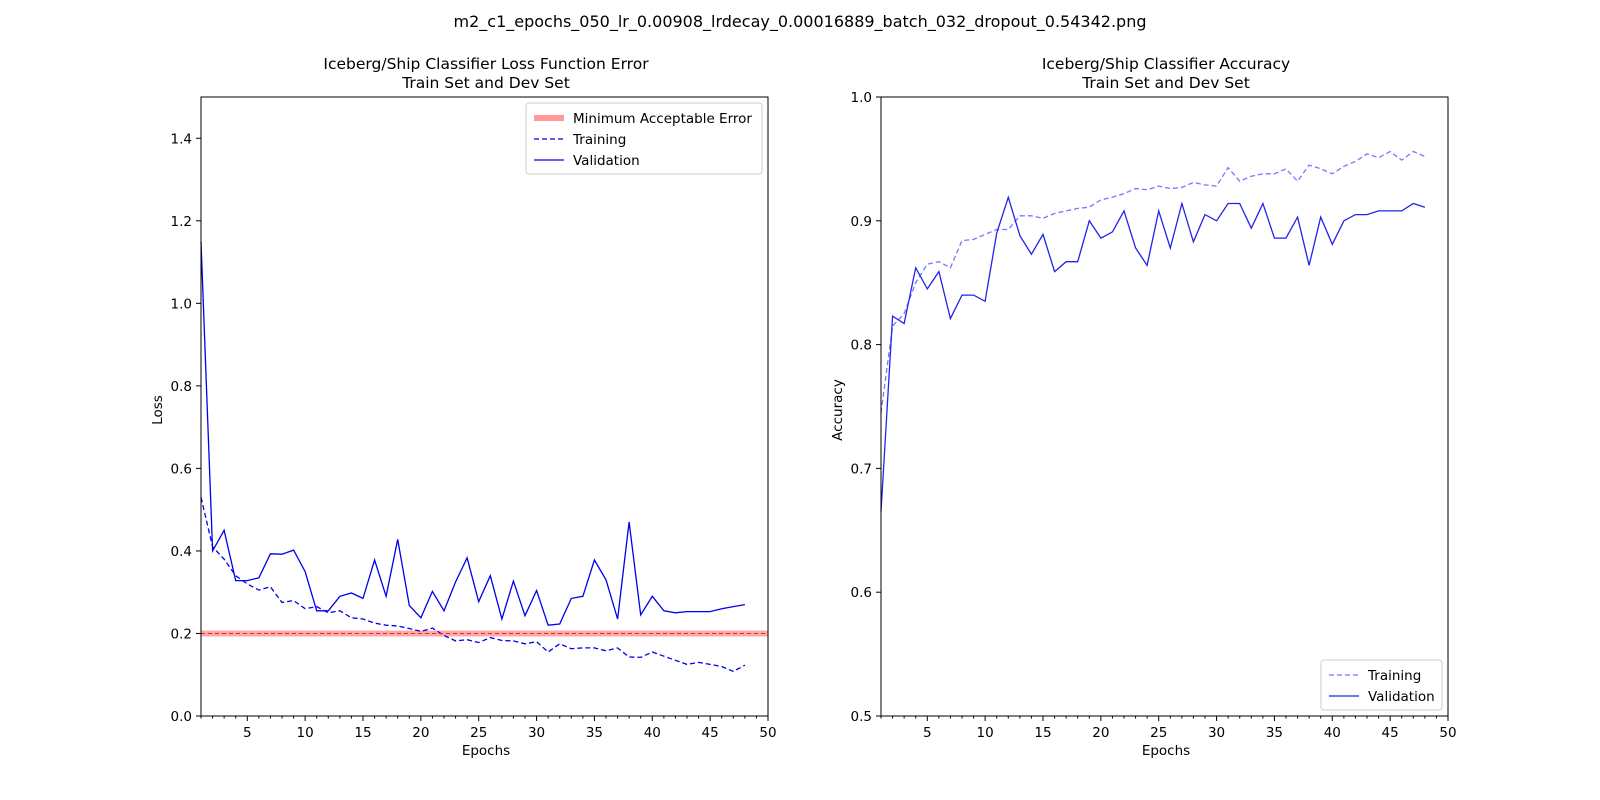 This screenshot has height=800, width=1600. What do you see at coordinates (861, 469) in the screenshot?
I see `accuracy-y-tick-label: 0.7` at bounding box center [861, 469].